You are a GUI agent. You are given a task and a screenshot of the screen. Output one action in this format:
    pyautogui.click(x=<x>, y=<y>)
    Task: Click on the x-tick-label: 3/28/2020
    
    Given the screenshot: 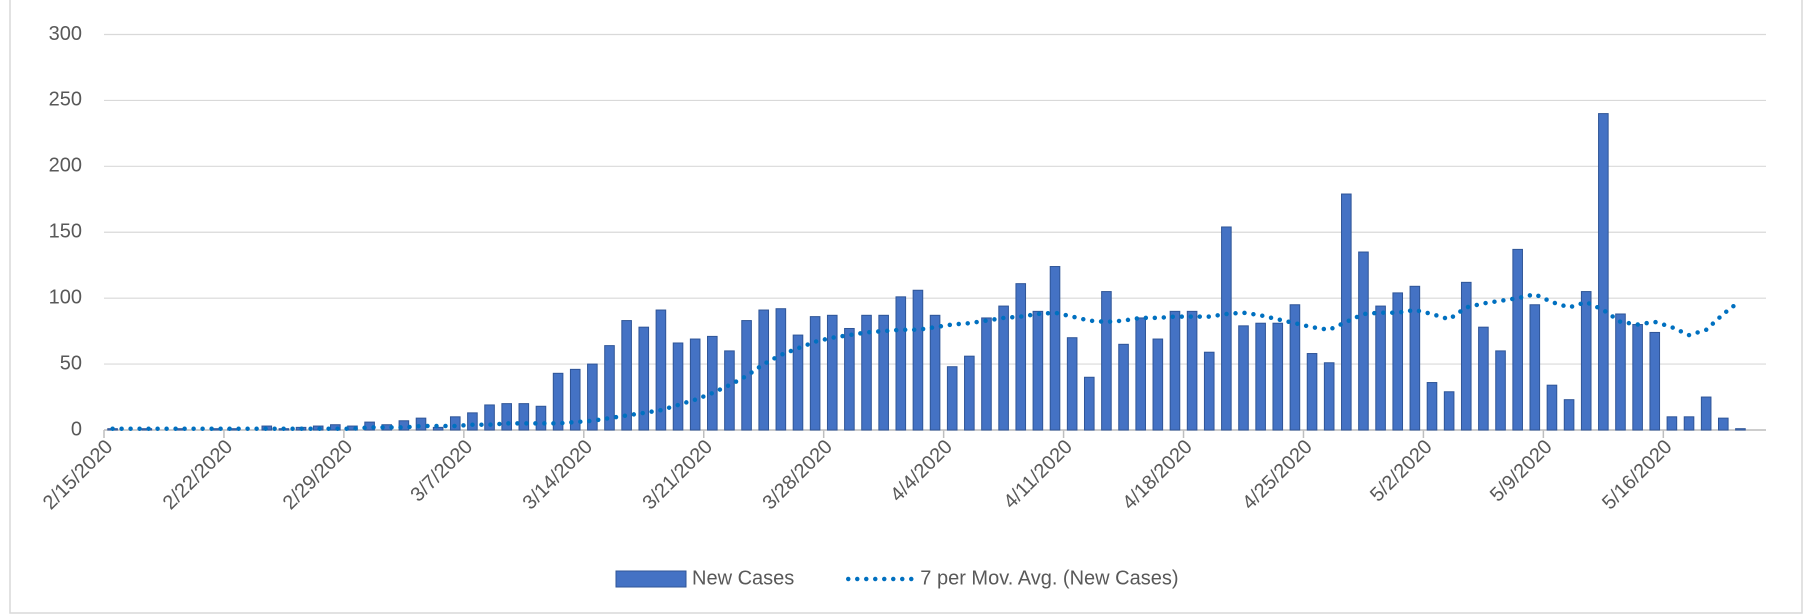 What is the action you would take?
    pyautogui.click(x=797, y=475)
    